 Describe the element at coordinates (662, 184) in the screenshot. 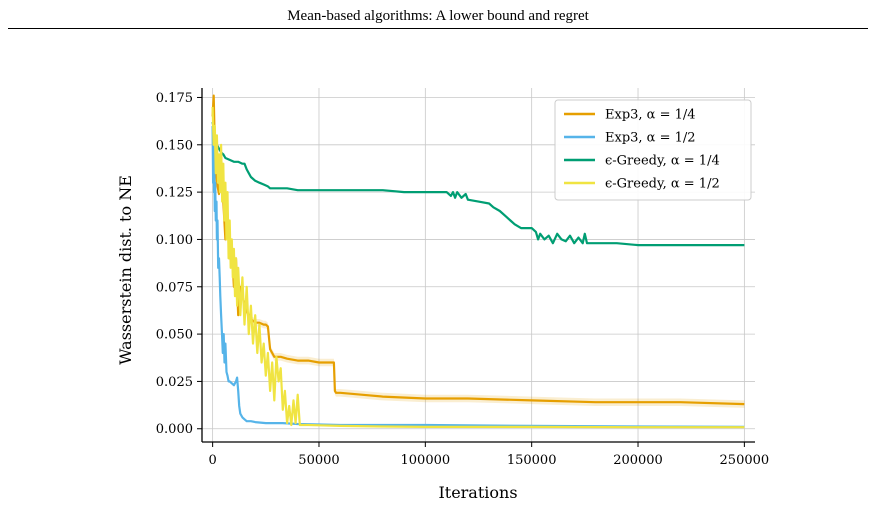

I see `legend-entry: ϵ-Greedy, α = 1/2` at that location.